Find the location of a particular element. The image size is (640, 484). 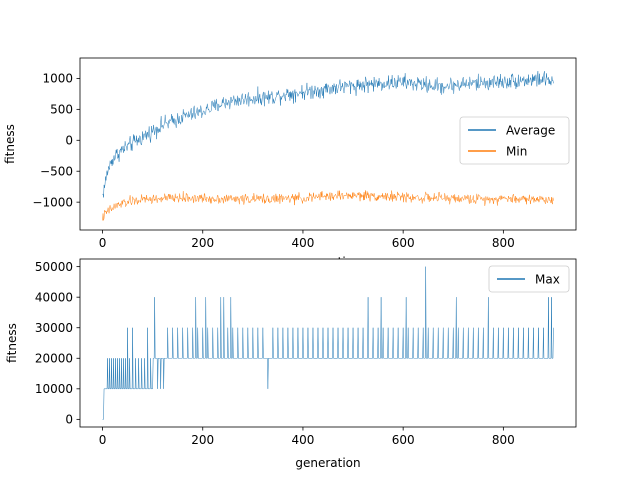

top-legend: Average Min is located at coordinates (514, 140).